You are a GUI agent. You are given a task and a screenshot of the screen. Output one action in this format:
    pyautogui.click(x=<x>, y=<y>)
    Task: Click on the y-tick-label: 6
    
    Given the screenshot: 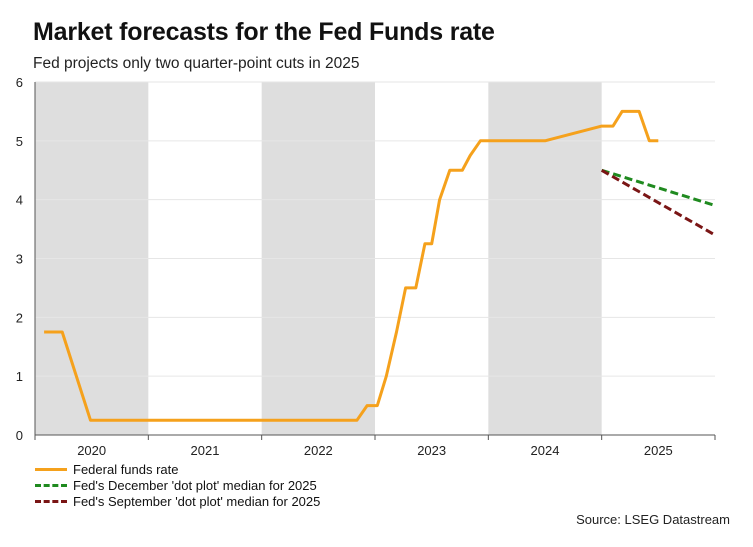 What is the action you would take?
    pyautogui.click(x=19, y=82)
    